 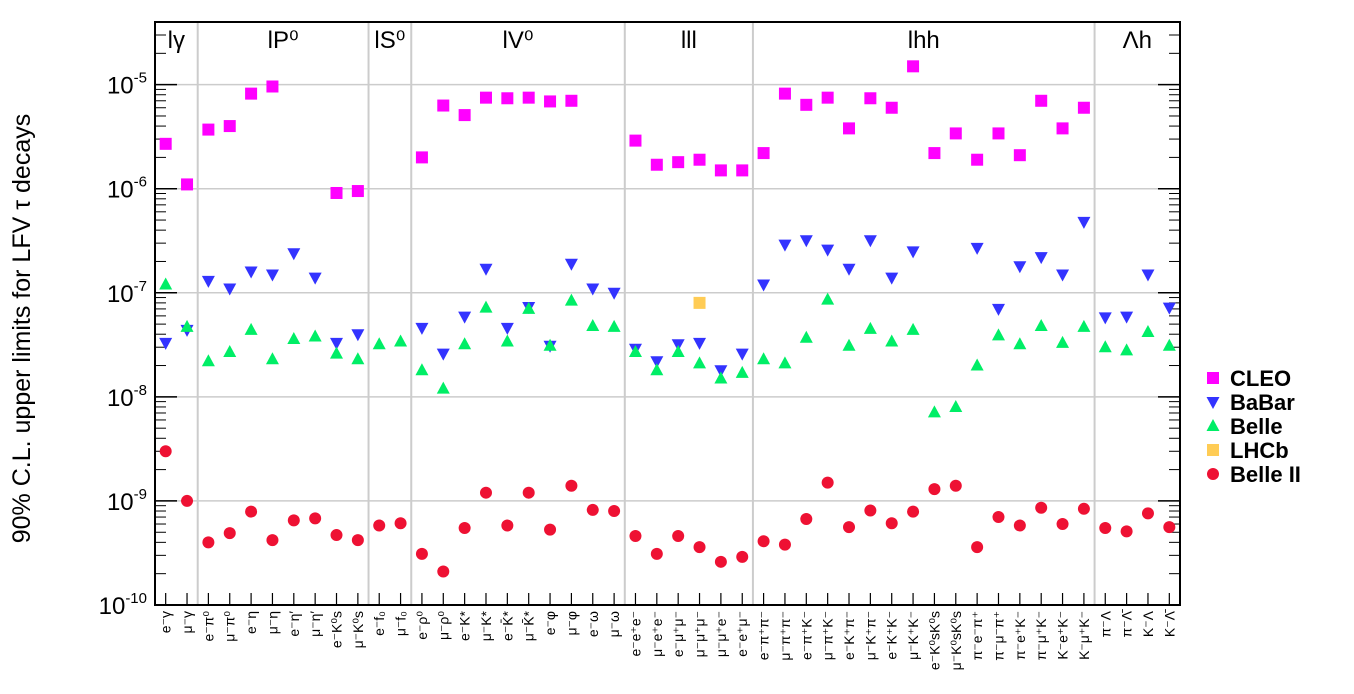 I want to click on category-label: μ⁻K⁺K⁻, so click(x=913, y=635).